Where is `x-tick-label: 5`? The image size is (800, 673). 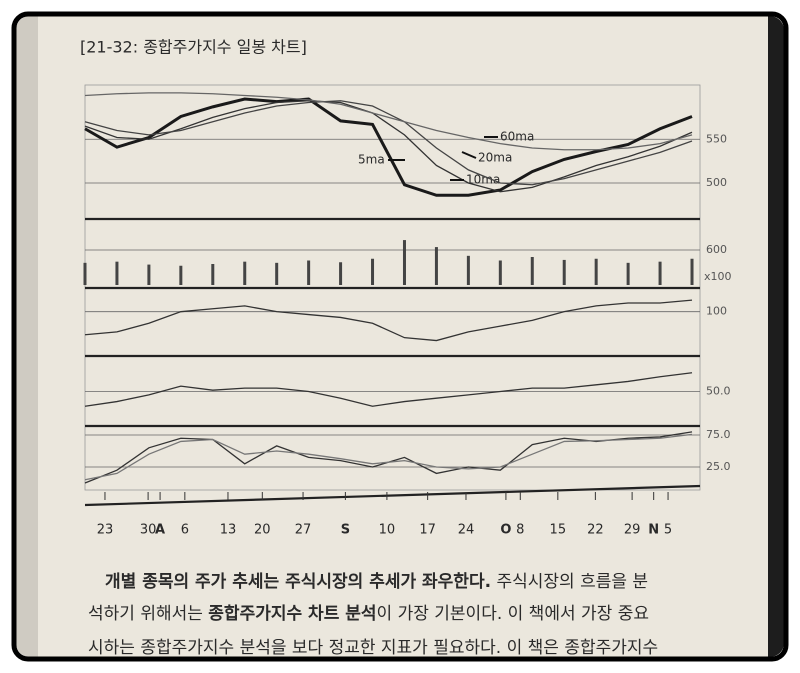 x-tick-label: 5 is located at coordinates (668, 530).